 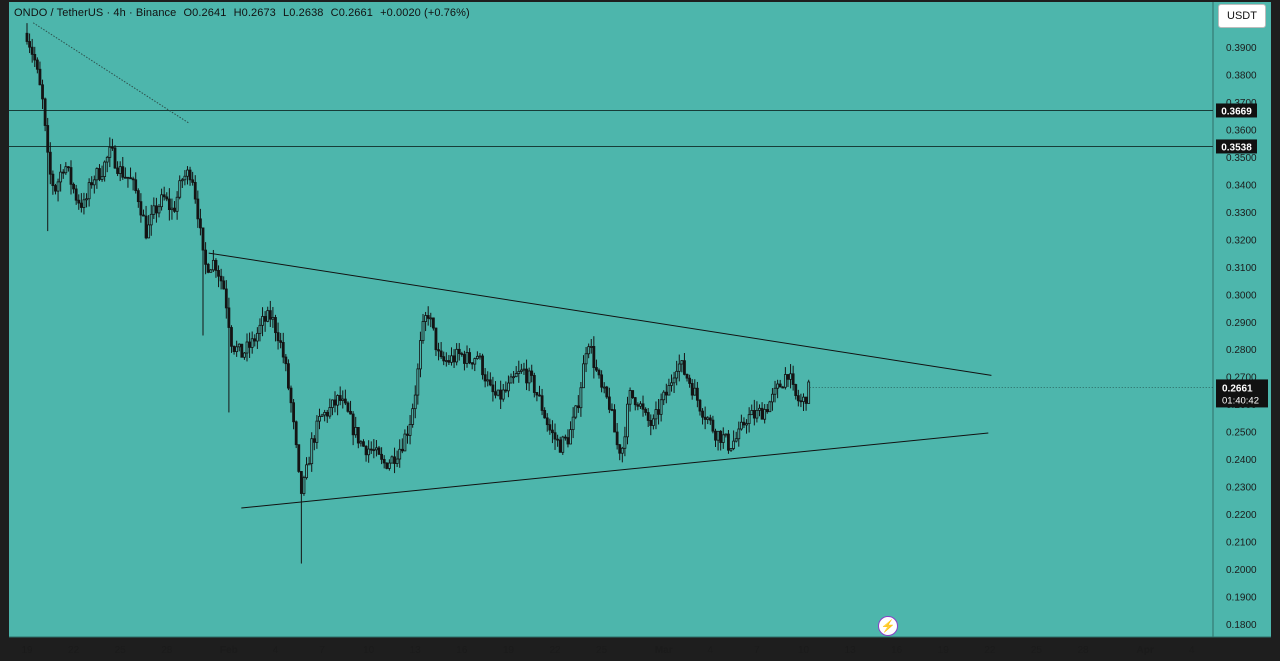 I want to click on lightning-bolt-icon: ⚡, so click(x=888, y=626).